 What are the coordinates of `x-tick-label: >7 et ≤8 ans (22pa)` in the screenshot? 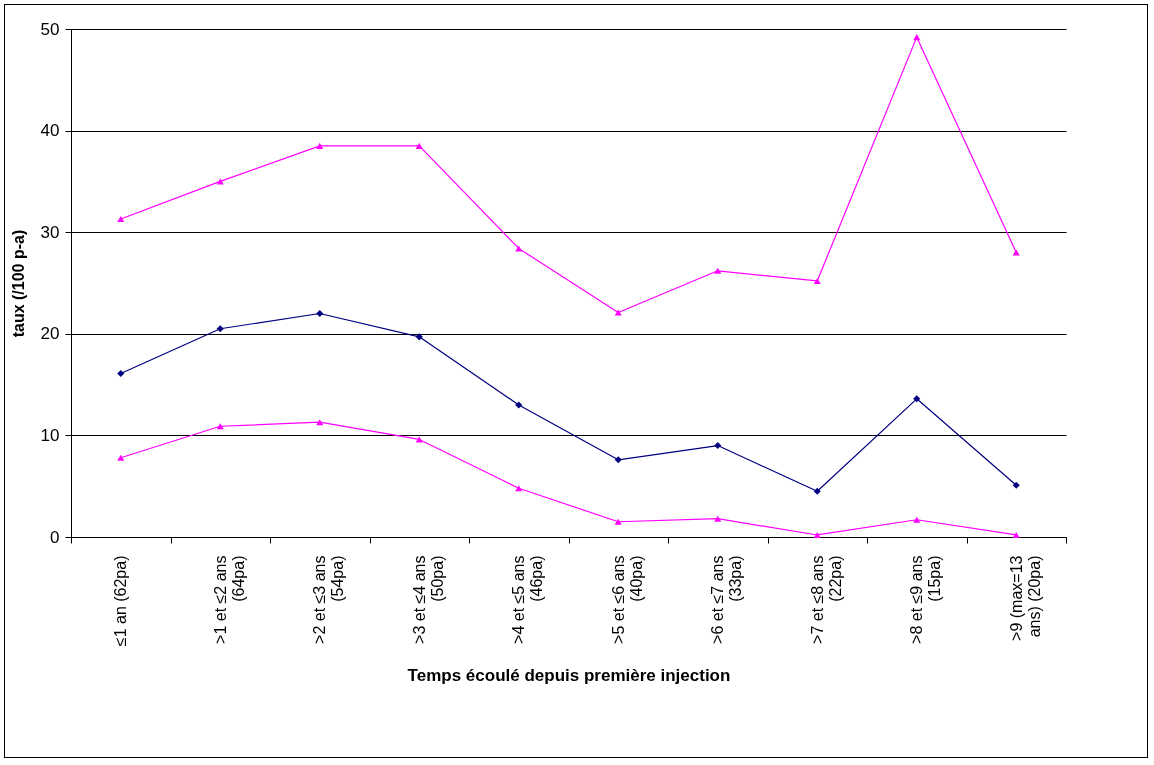 It's located at (826, 599).